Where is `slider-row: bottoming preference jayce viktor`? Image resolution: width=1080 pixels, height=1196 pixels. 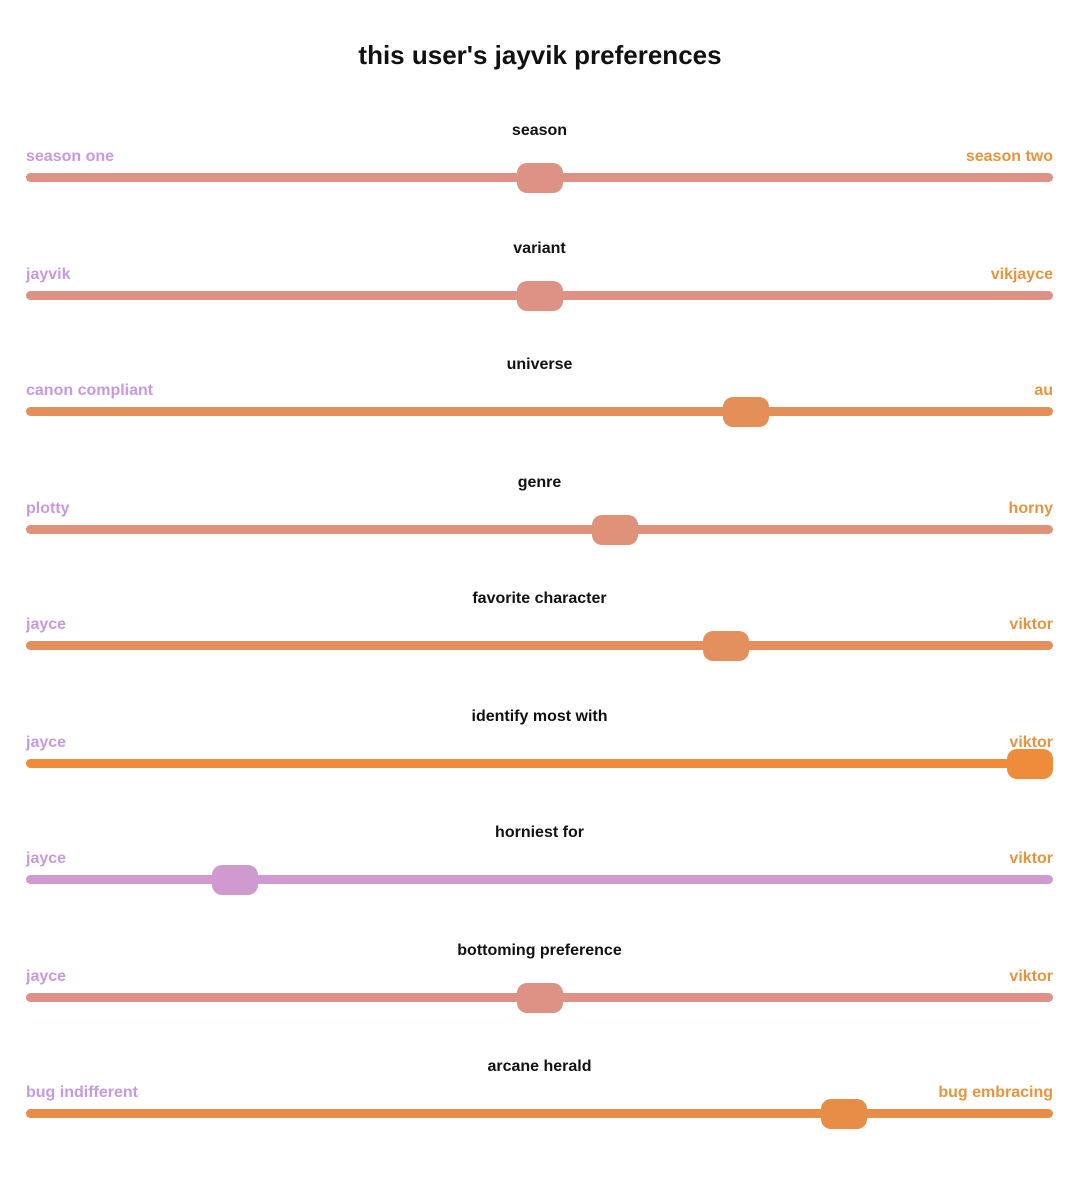
slider-row: bottoming preference jayce viktor is located at coordinates (539, 987).